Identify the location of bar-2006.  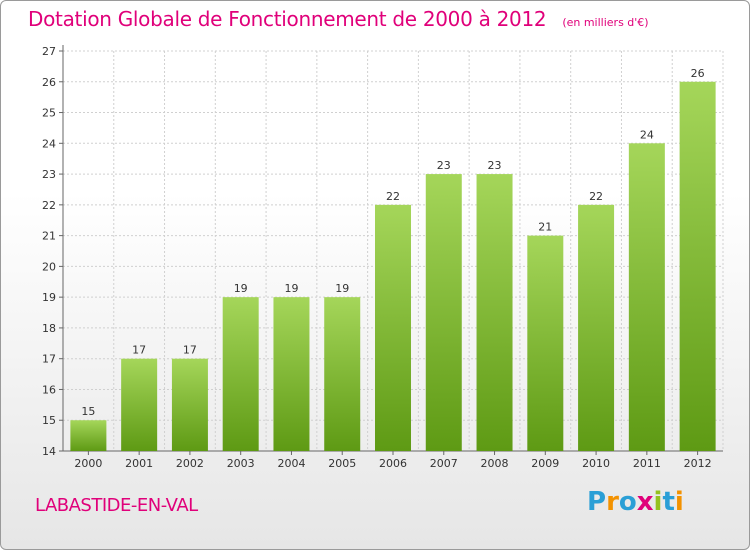
(393, 327).